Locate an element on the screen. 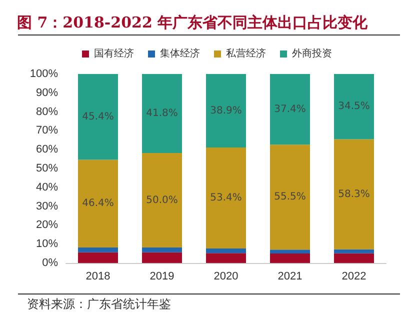  x-tick-label: 2018 is located at coordinates (98, 276).